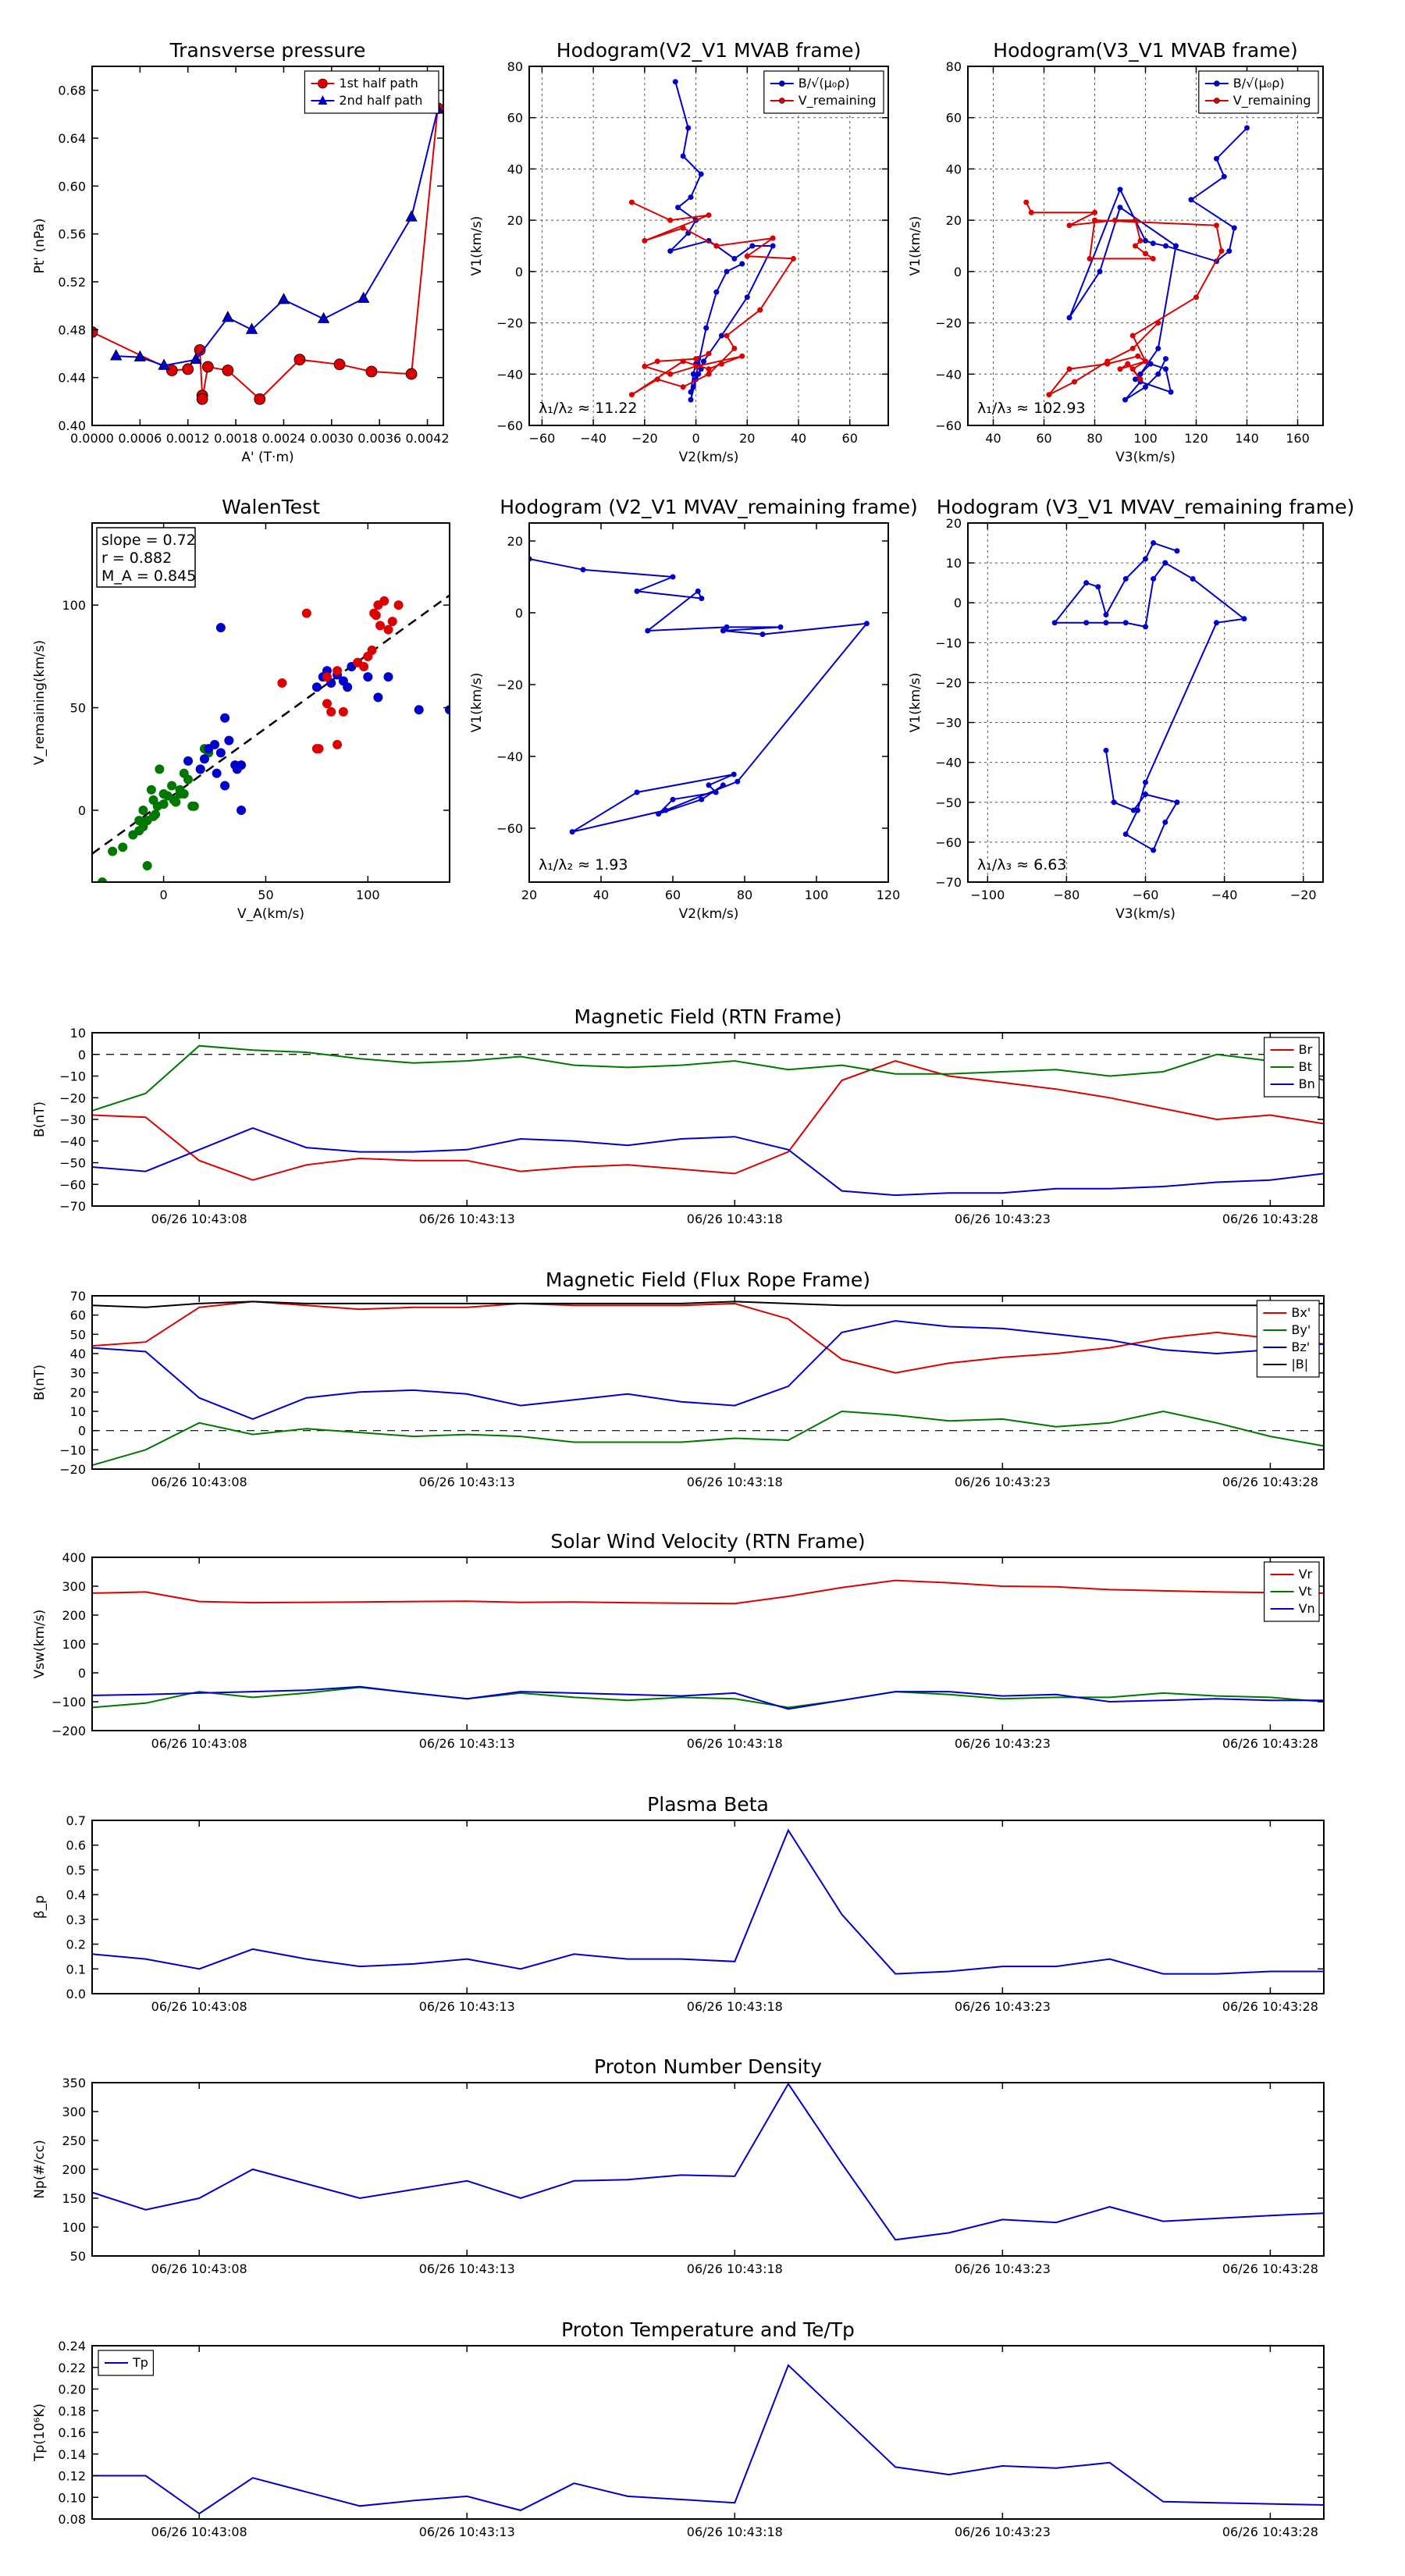 The image size is (1405, 2576). I want to click on y-tick-label: 50, so click(78, 708).